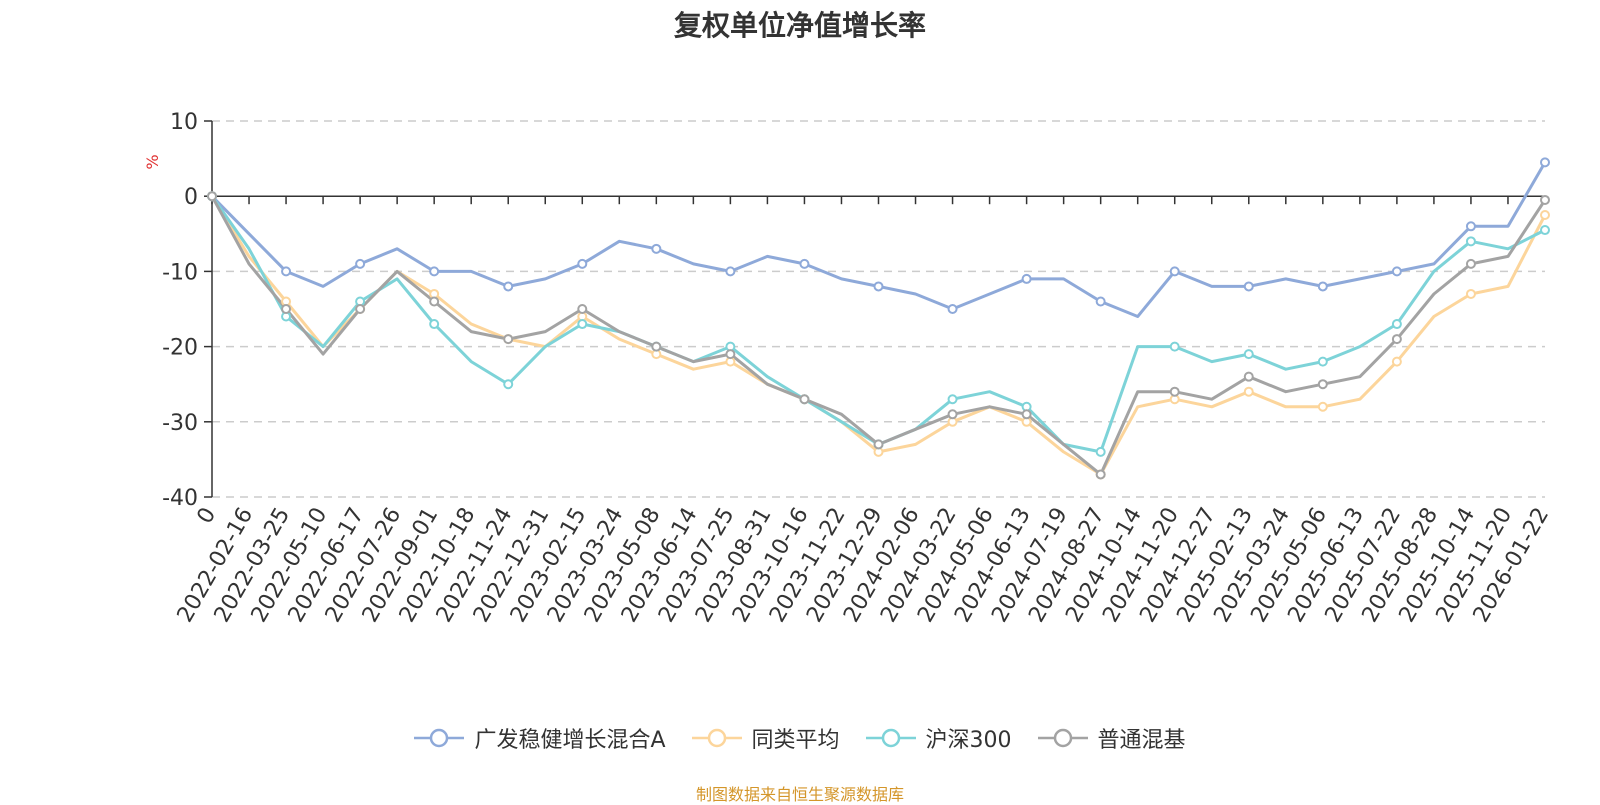  Describe the element at coordinates (180, 348) in the screenshot. I see `y-tick-label: -20` at that location.